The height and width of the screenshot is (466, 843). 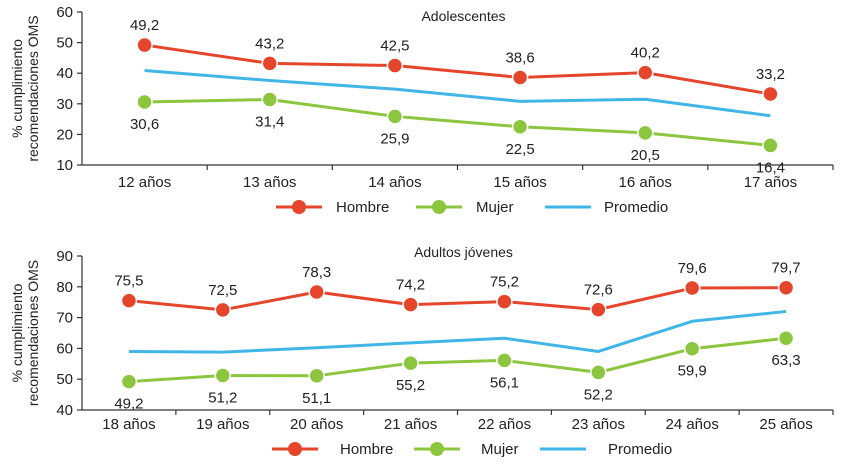 What do you see at coordinates (64, 318) in the screenshot?
I see `y-tick-label: 70` at bounding box center [64, 318].